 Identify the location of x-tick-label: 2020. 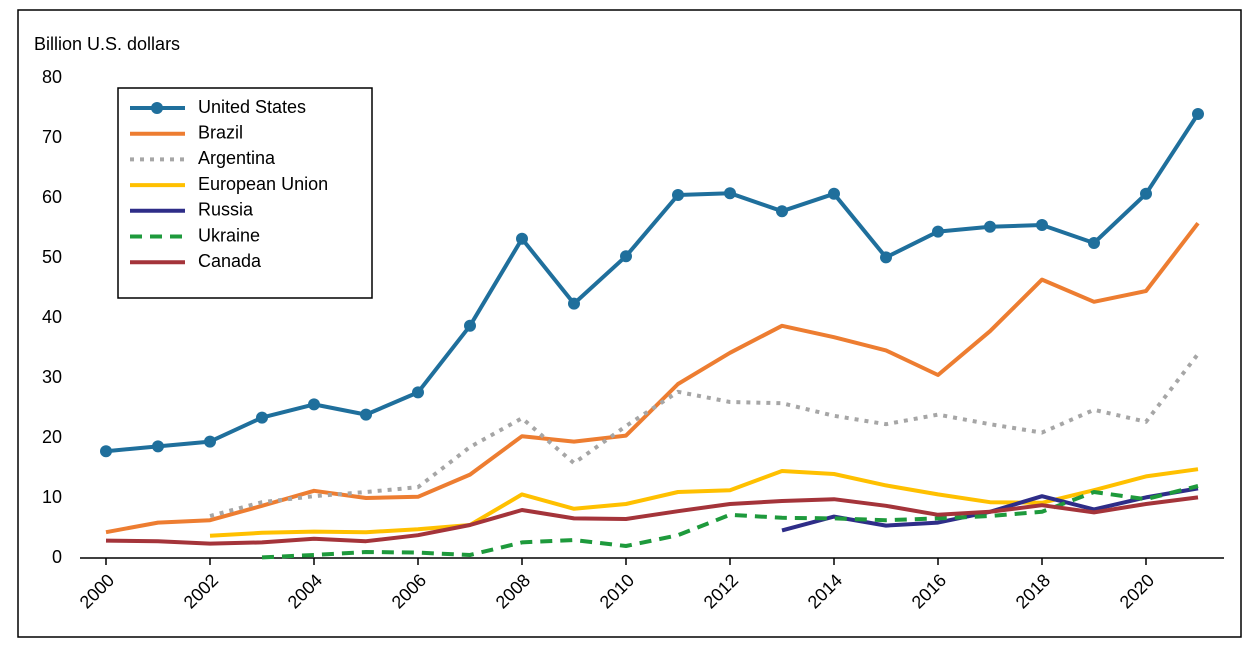
(1137, 591).